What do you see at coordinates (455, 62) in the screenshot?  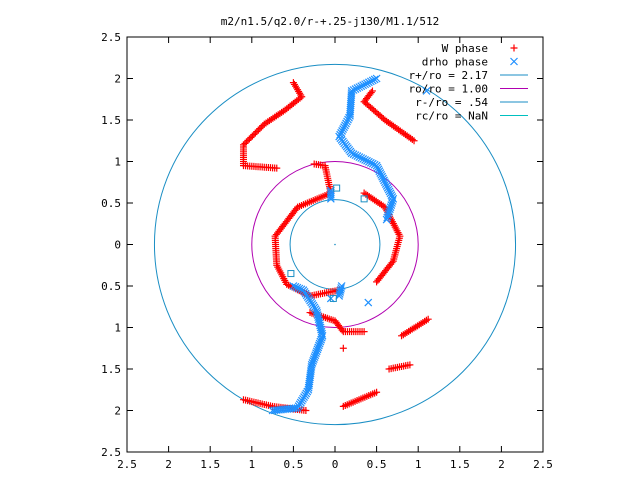 I see `legend-label: drho phase` at bounding box center [455, 62].